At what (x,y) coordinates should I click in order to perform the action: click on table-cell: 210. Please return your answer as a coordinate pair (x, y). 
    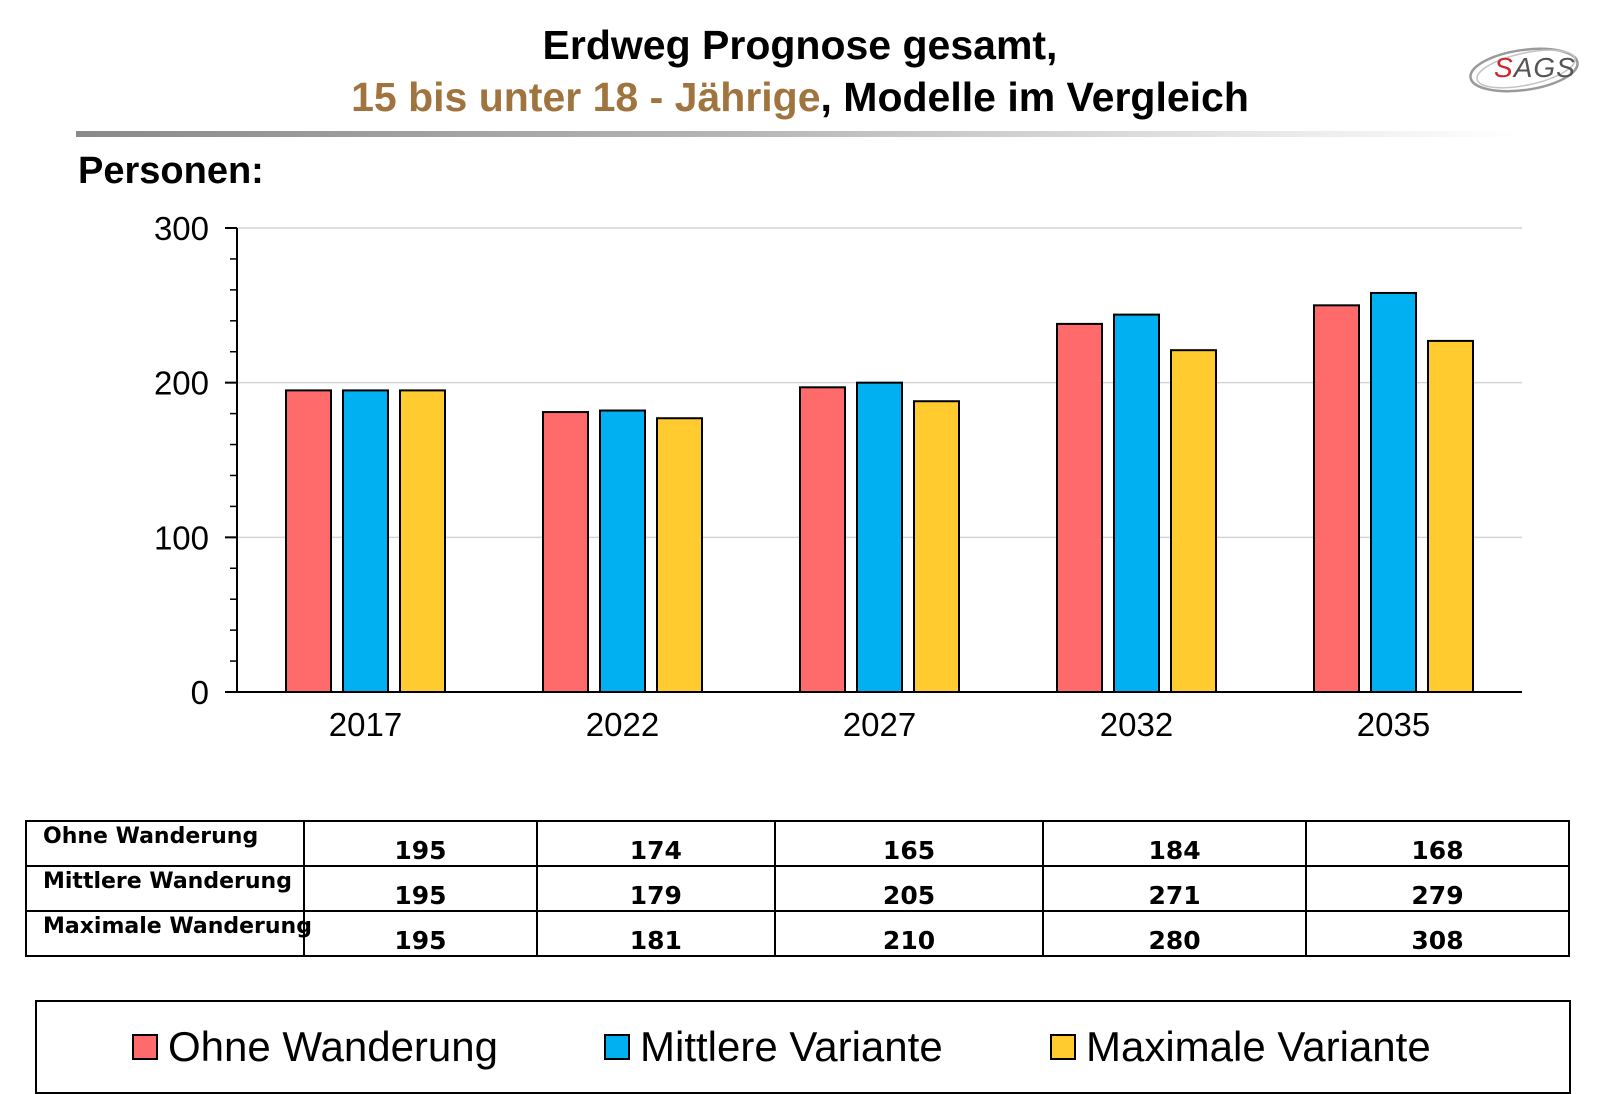
    Looking at the image, I should click on (909, 933).